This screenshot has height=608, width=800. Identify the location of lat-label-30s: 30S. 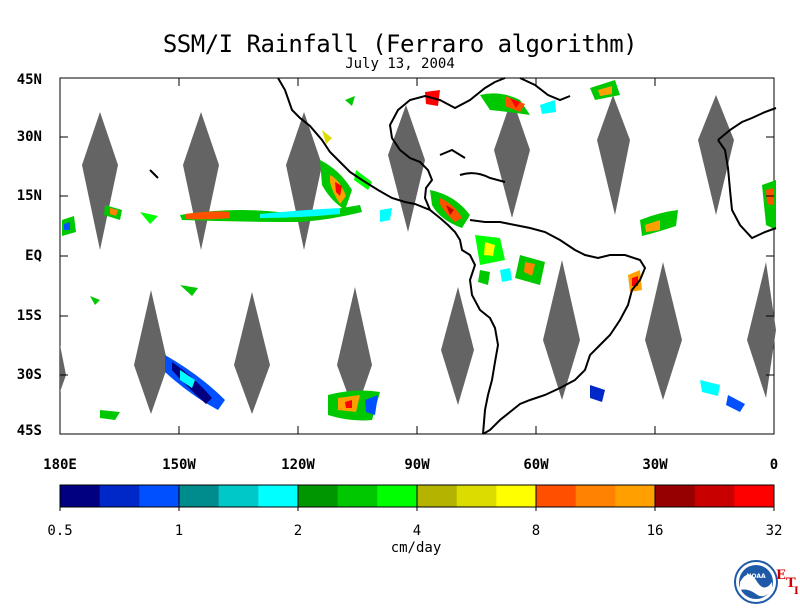
(29, 375).